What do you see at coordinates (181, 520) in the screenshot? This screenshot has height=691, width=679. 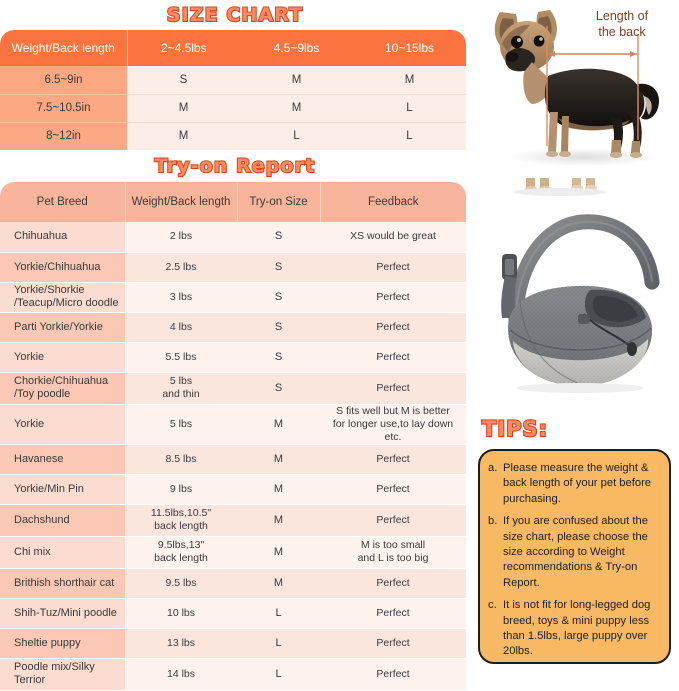 I see `tryon-weight-cell: 11.5lbs,10.5" back length` at bounding box center [181, 520].